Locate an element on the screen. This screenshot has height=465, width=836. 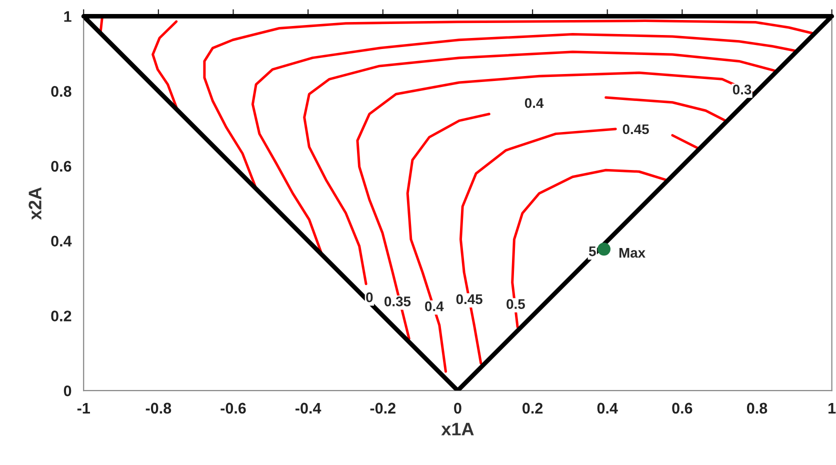
annotation: 0.35 is located at coordinates (397, 301).